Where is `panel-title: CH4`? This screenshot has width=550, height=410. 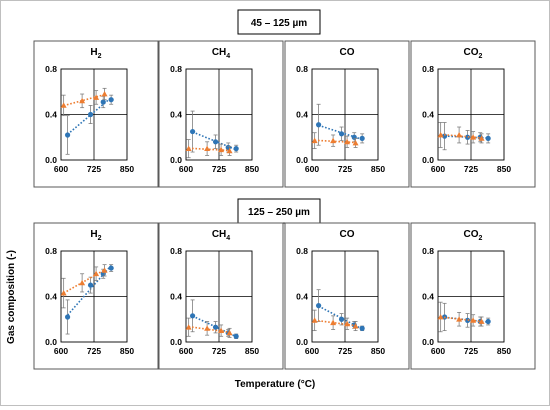
panel-title: CH4 is located at coordinates (221, 53).